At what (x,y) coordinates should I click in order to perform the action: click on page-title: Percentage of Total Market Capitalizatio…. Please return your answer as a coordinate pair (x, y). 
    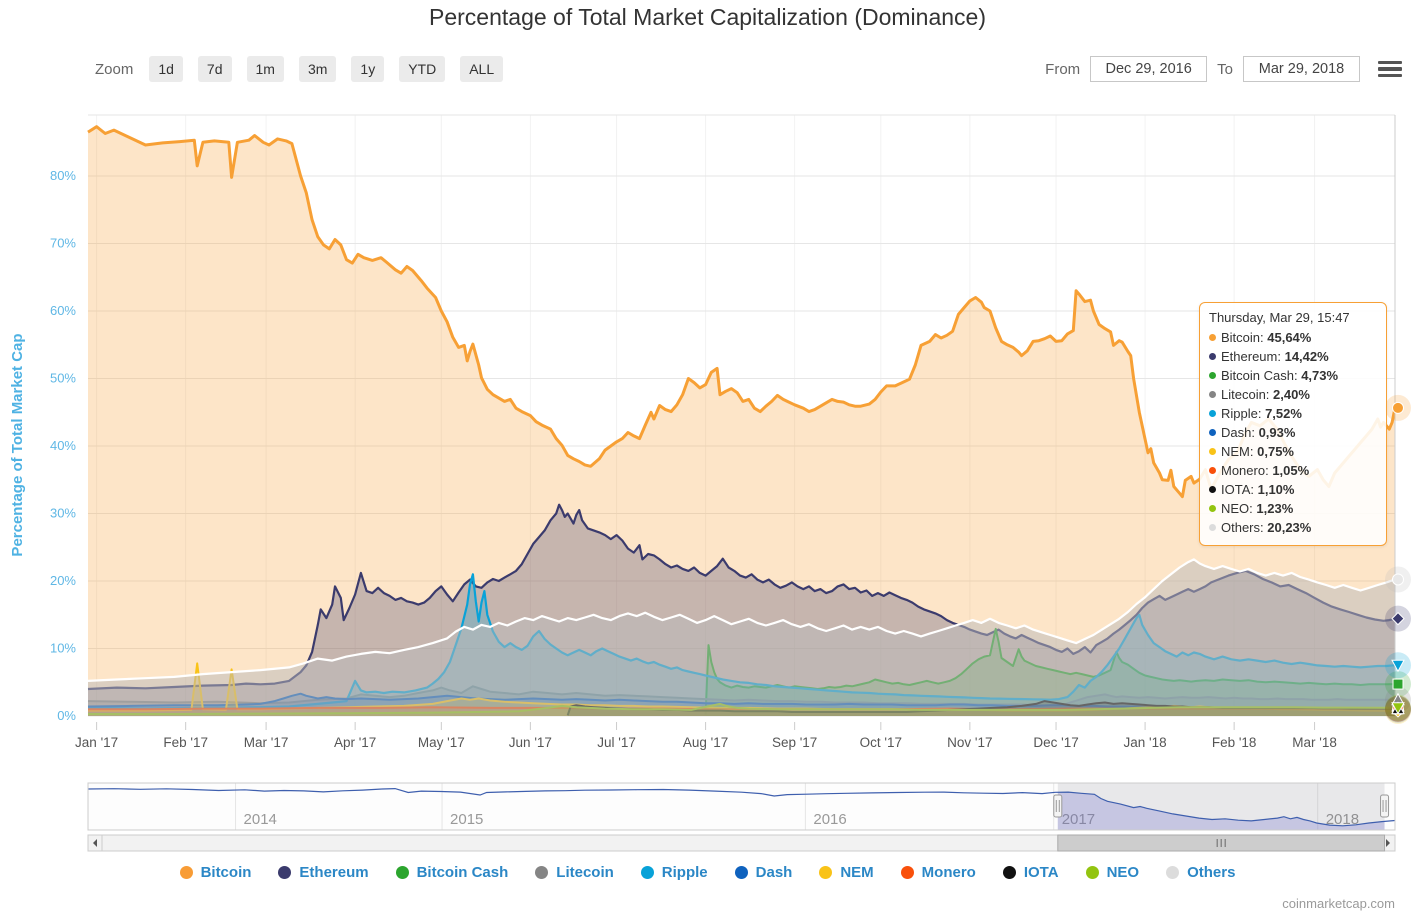
    Looking at the image, I should click on (707, 17).